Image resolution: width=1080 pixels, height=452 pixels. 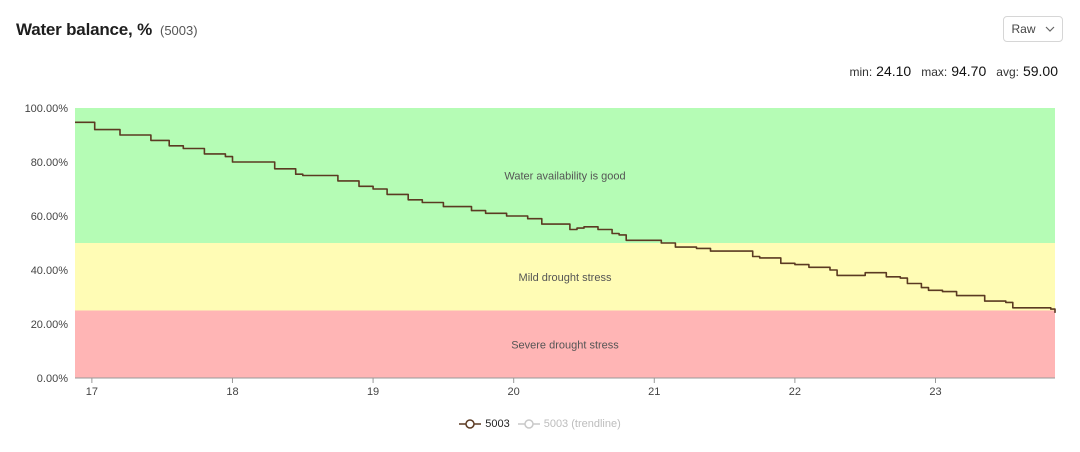 I want to click on y-tick-label: 80.00%, so click(x=50, y=163).